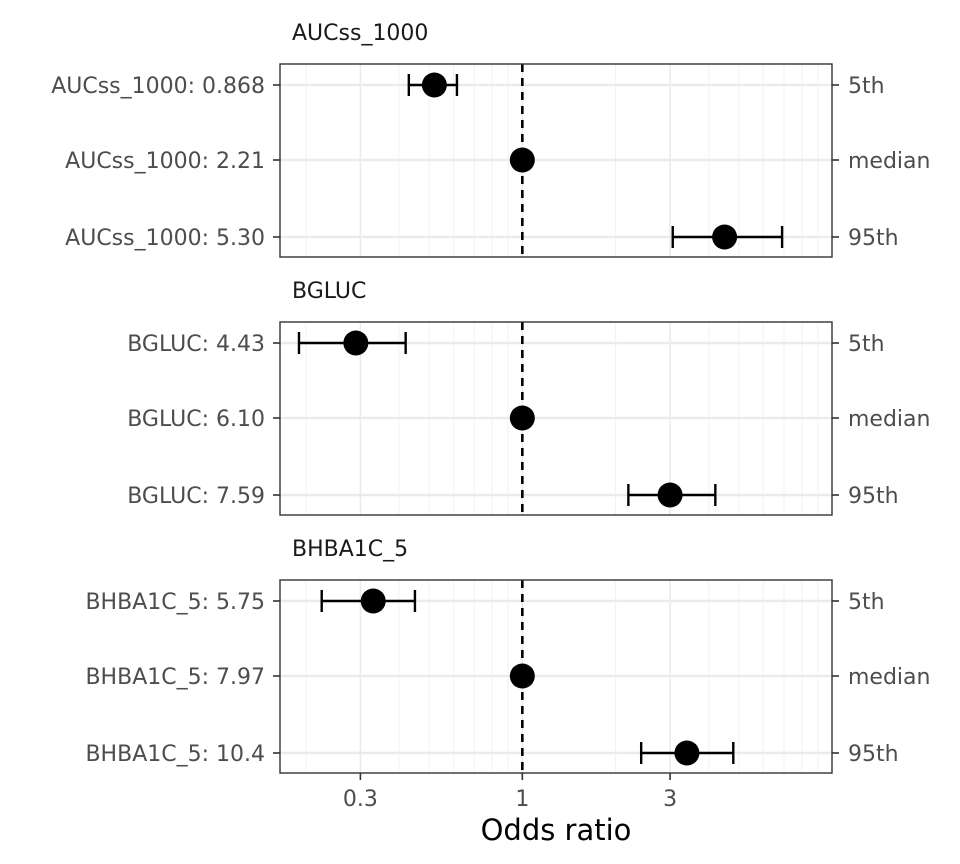 The height and width of the screenshot is (864, 960). I want to click on y-tick-label: AUCss_1000: 0.868, so click(158, 86).